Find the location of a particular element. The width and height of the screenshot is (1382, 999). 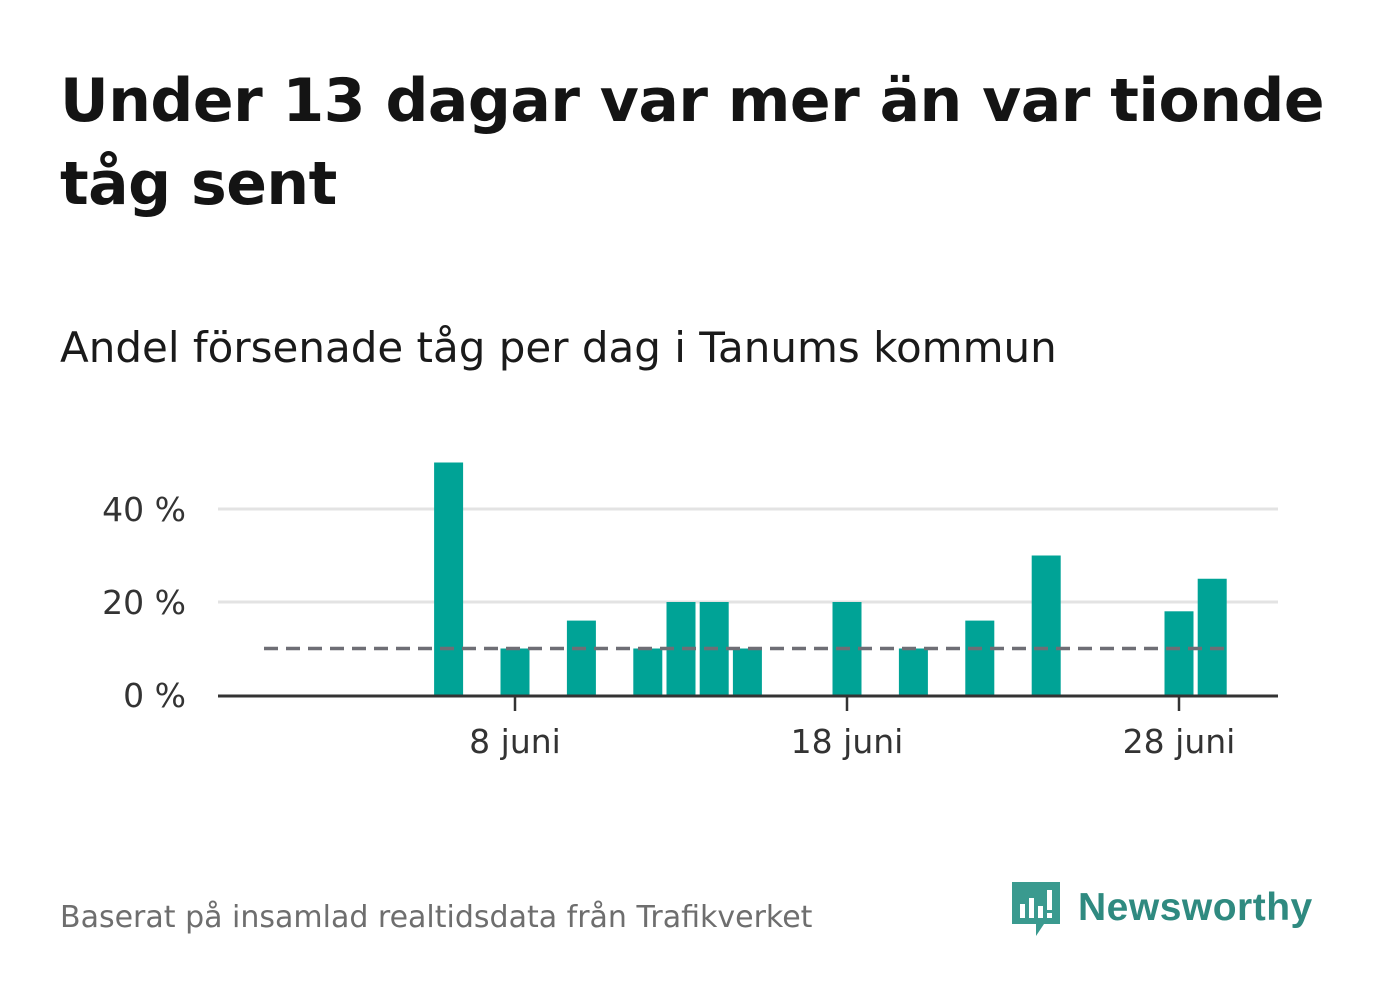

grid-lines is located at coordinates (748, 555).